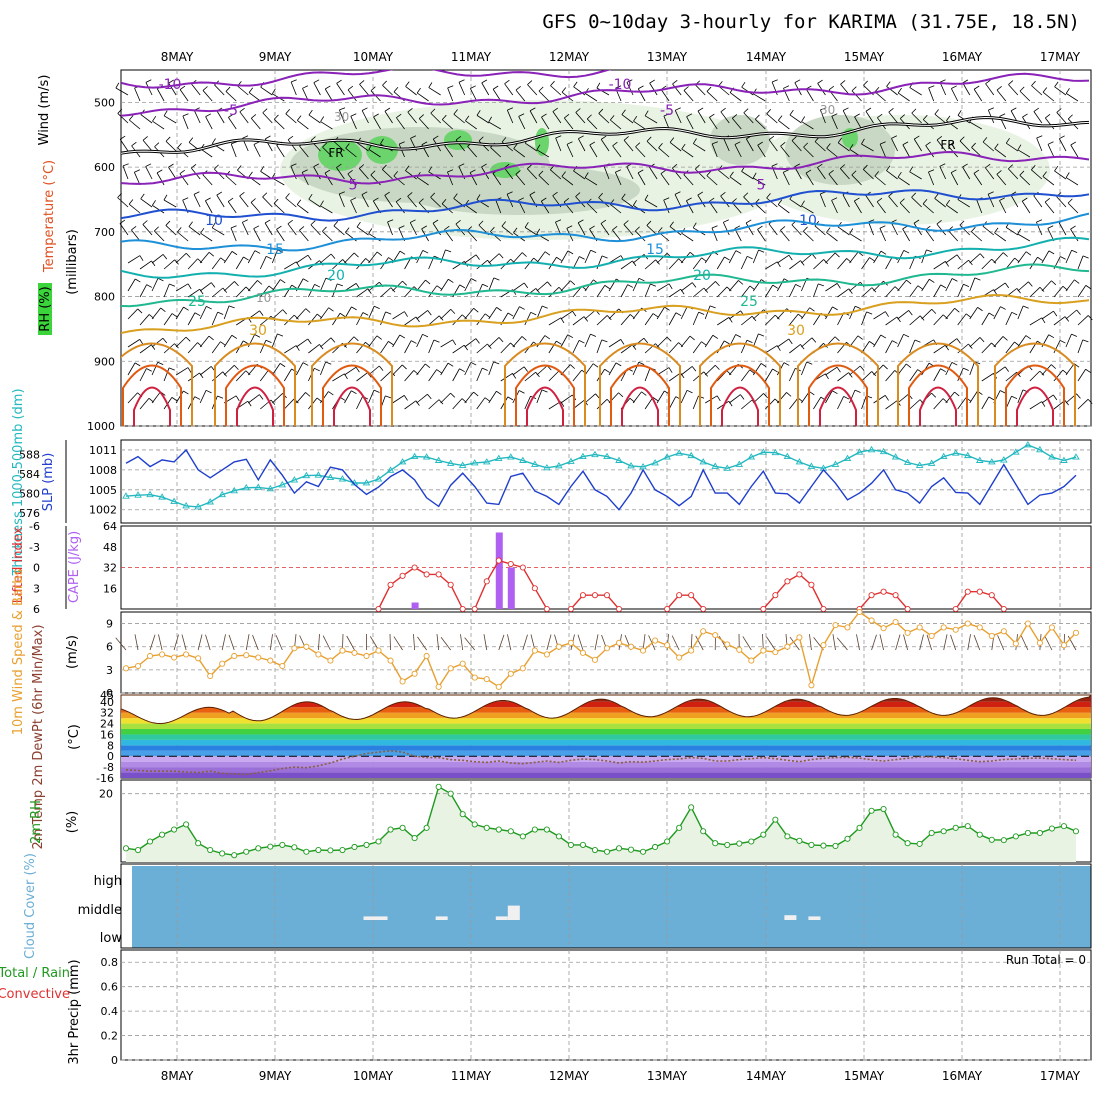  What do you see at coordinates (107, 702) in the screenshot?
I see `temp-tick-label: 40` at bounding box center [107, 702].